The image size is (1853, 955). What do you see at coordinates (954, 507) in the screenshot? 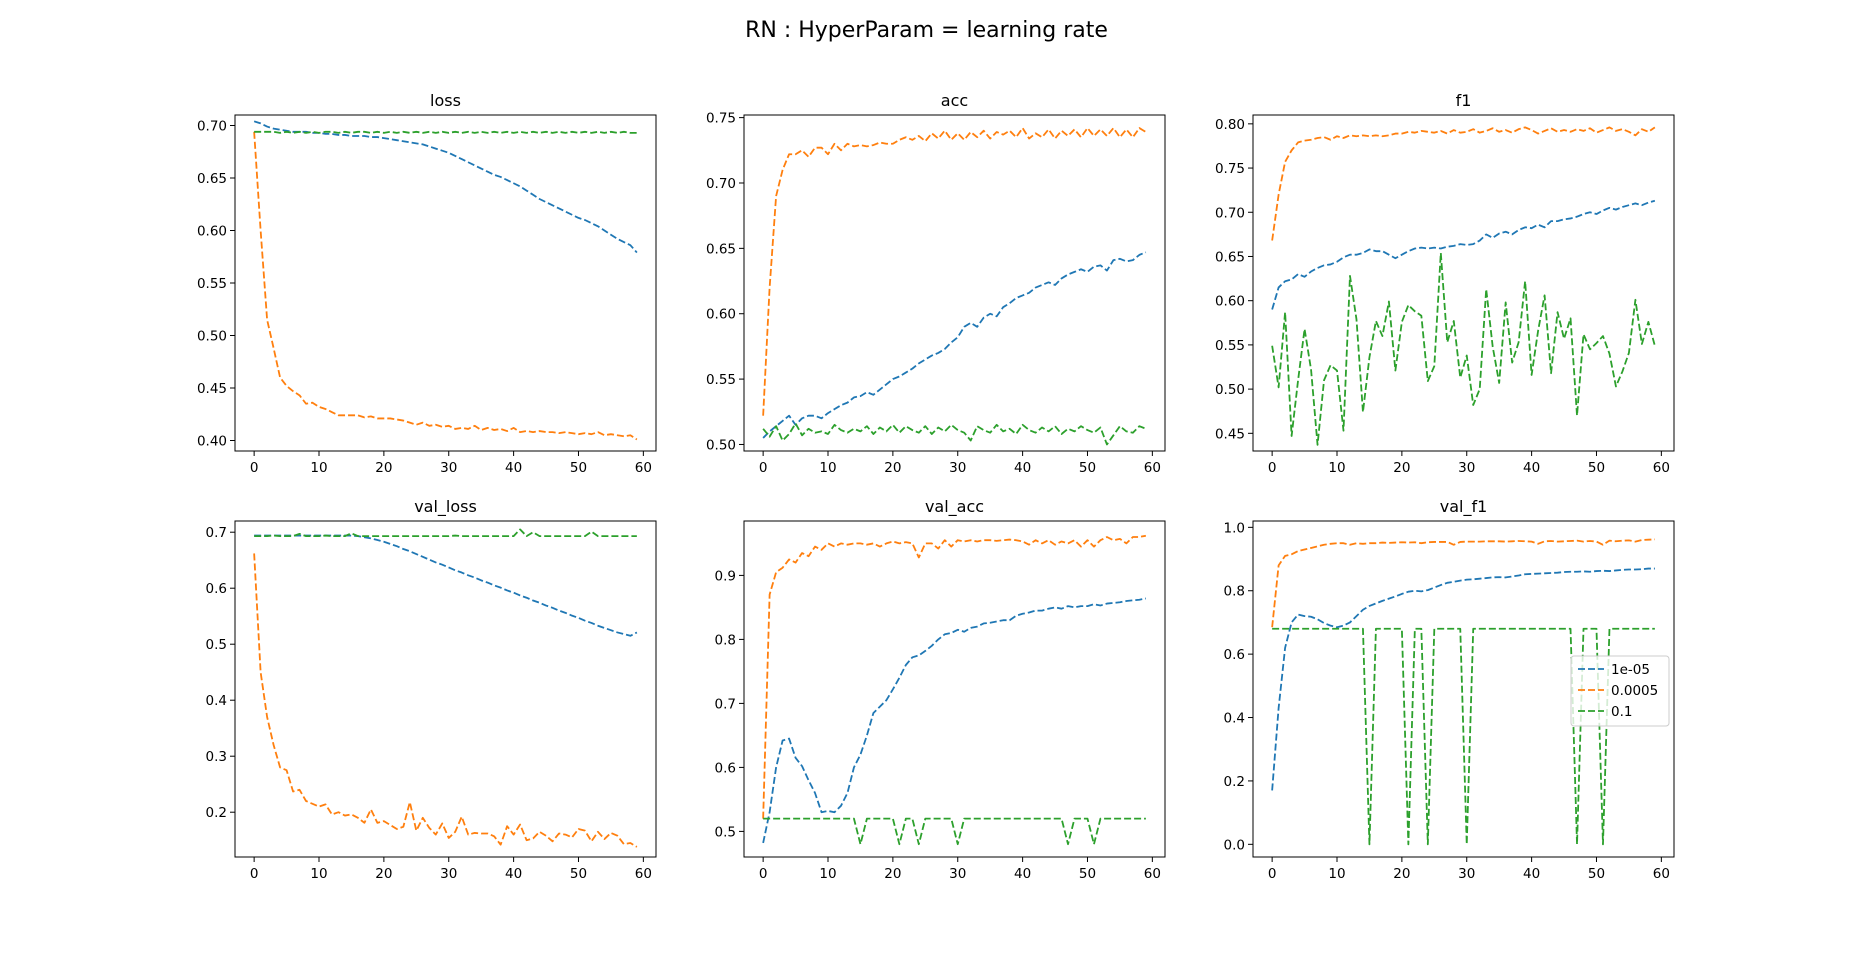
I see `subplot-title: val_acc` at bounding box center [954, 507].